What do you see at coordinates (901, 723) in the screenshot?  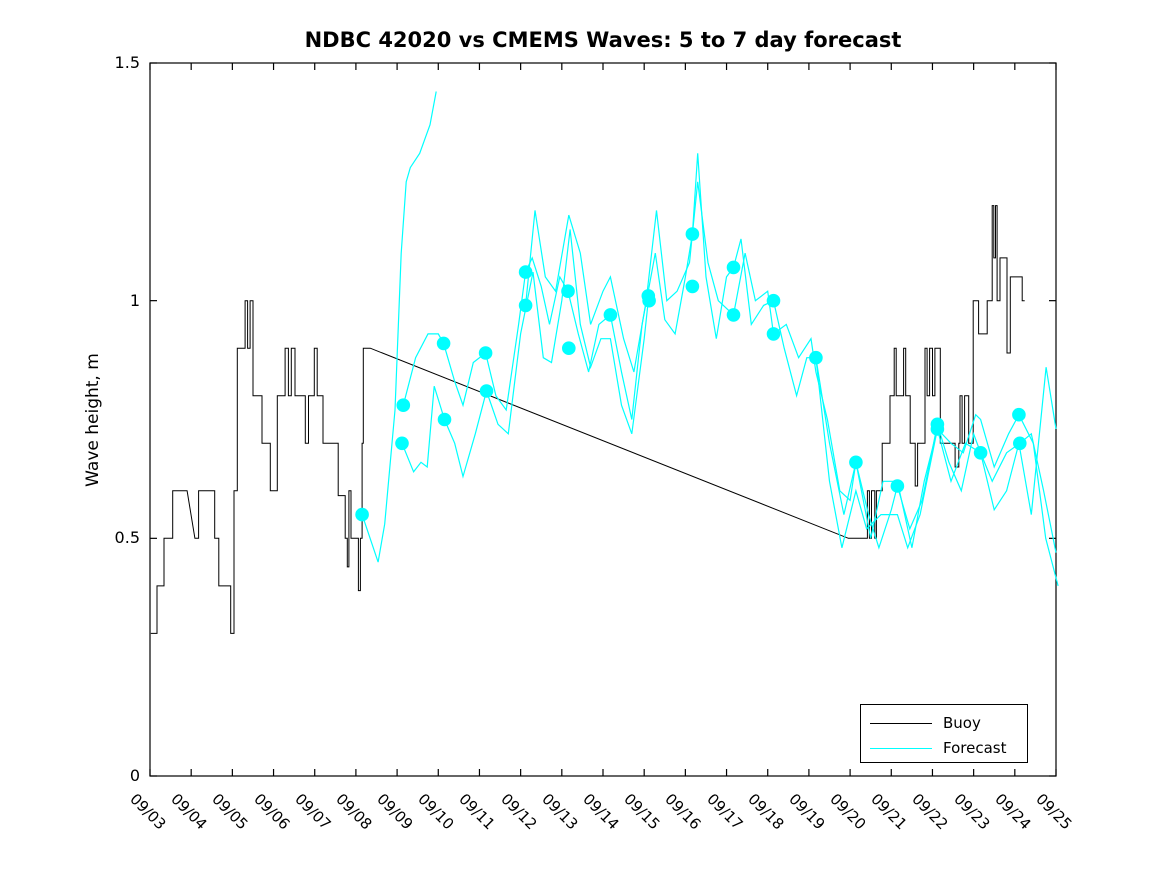 I see `buoy-line-sample` at bounding box center [901, 723].